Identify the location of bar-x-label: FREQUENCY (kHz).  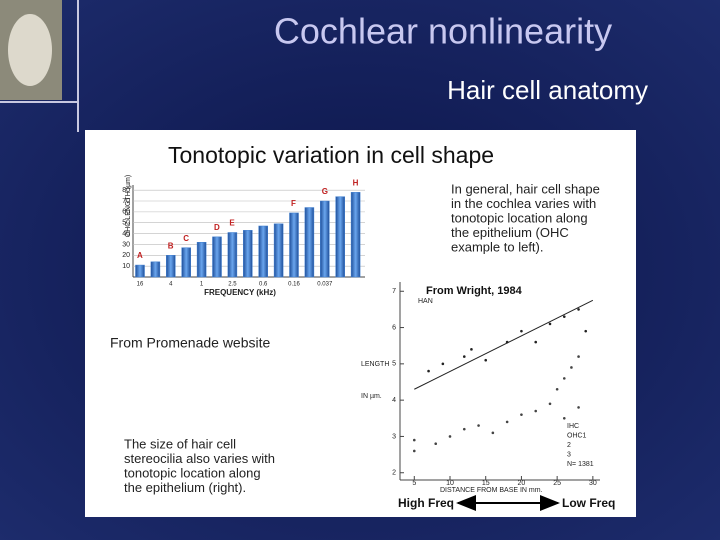
(240, 292).